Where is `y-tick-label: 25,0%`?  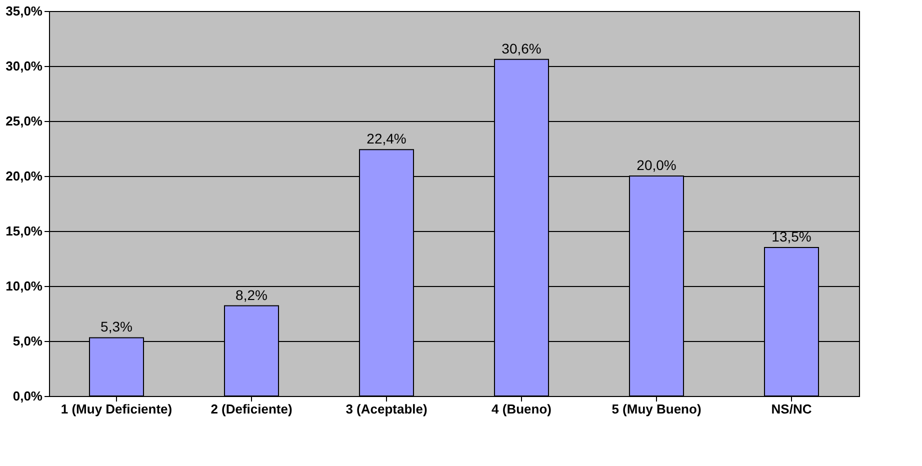
y-tick-label: 25,0% is located at coordinates (24, 121).